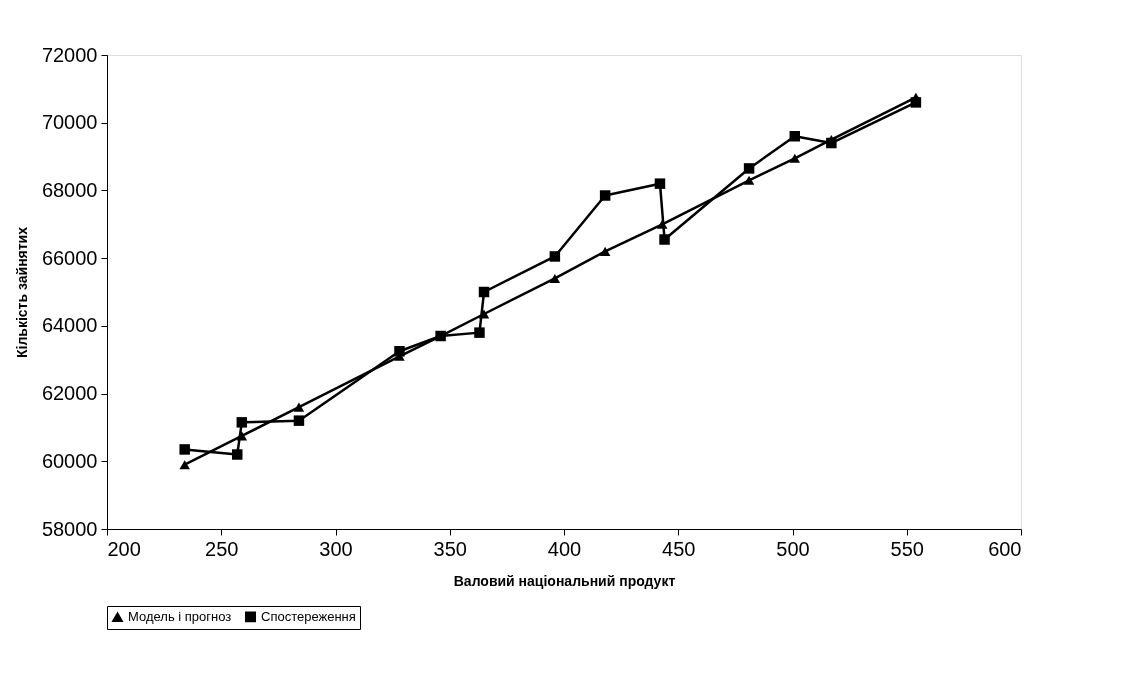 The width and height of the screenshot is (1122, 688). Describe the element at coordinates (679, 548) in the screenshot. I see `x-tick-label: 450` at that location.